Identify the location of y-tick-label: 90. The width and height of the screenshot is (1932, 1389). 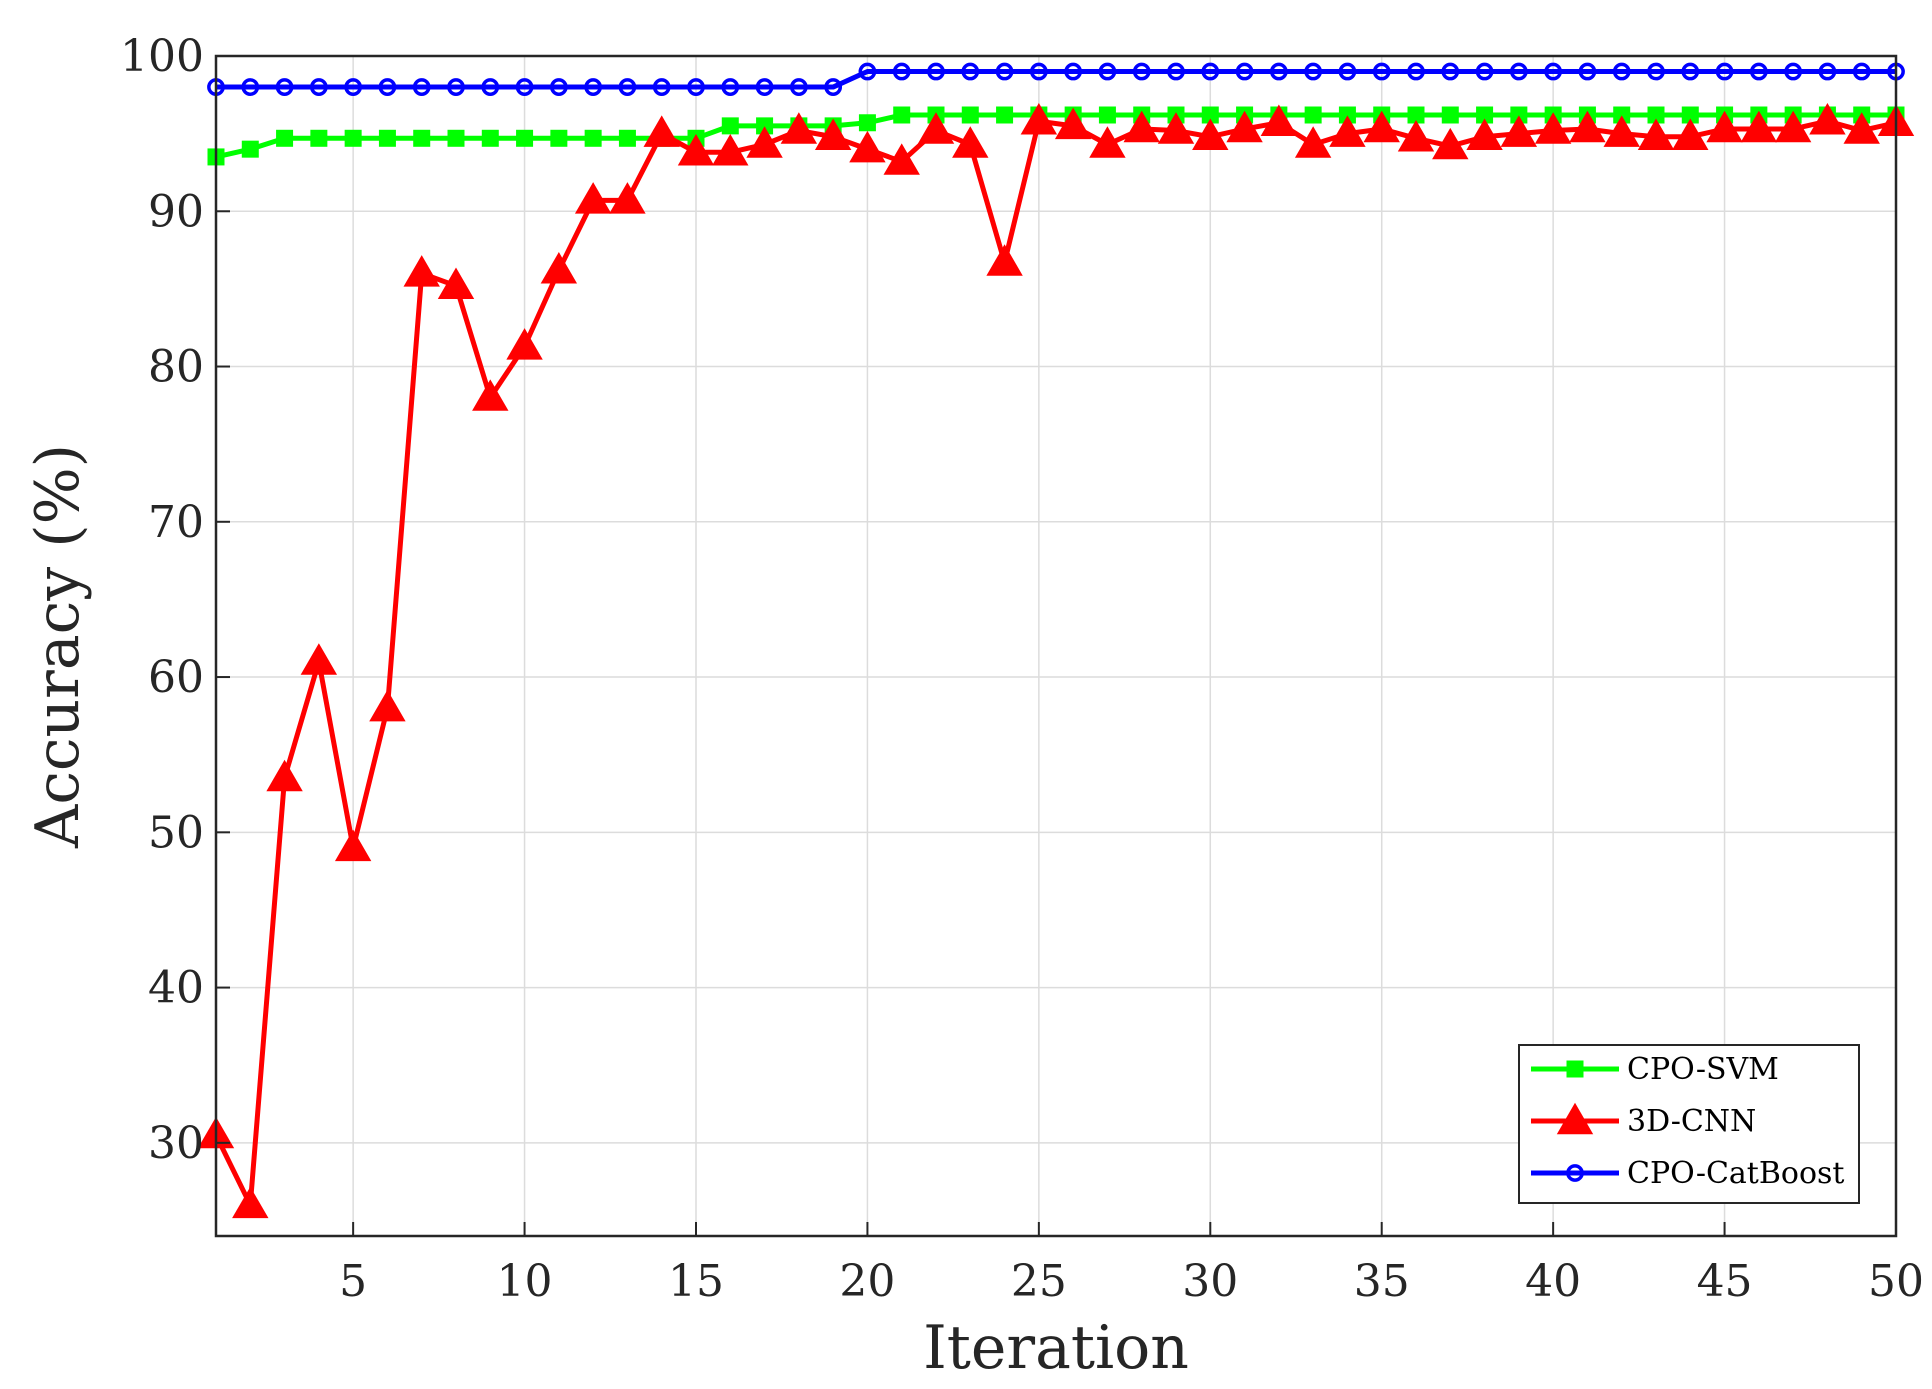
(176, 211).